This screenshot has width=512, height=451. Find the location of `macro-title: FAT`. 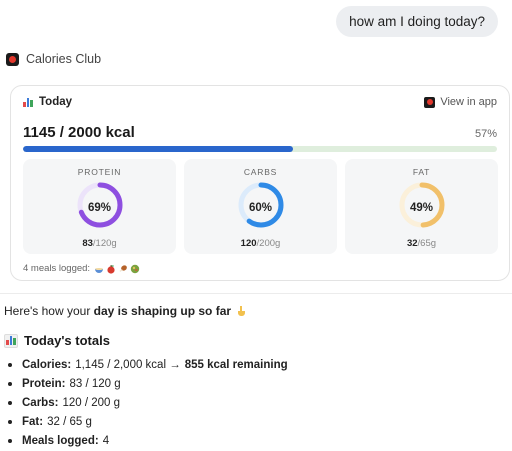

macro-title: FAT is located at coordinates (421, 172).